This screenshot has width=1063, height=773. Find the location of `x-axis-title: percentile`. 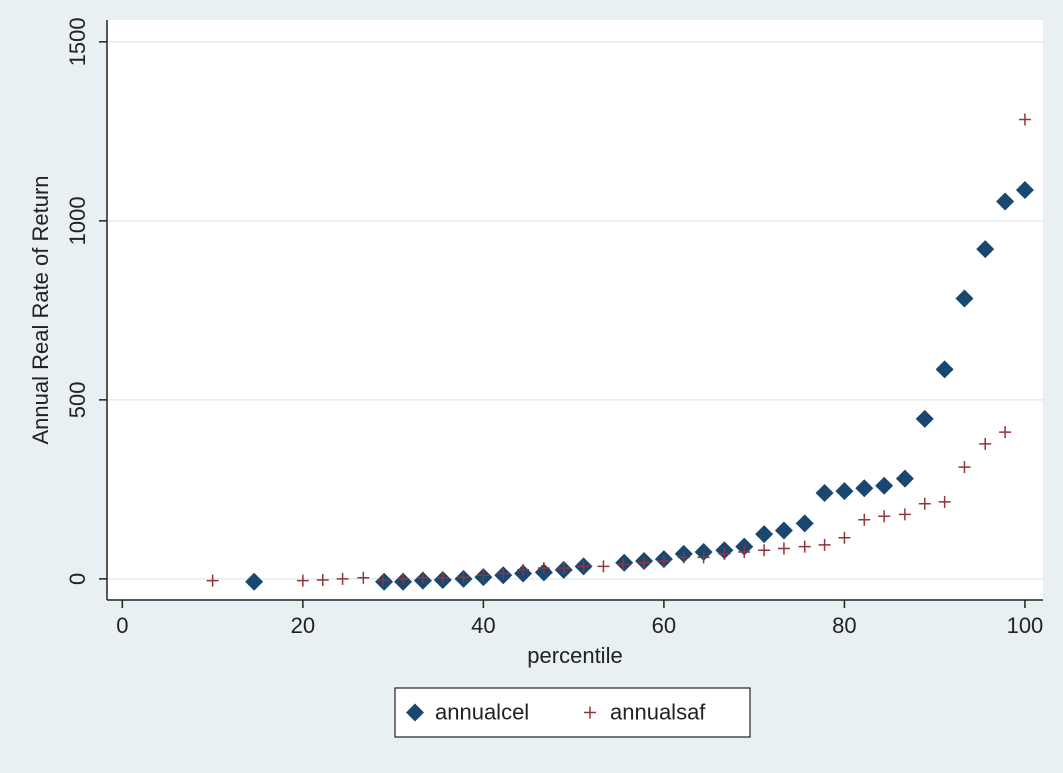

x-axis-title: percentile is located at coordinates (574, 655).